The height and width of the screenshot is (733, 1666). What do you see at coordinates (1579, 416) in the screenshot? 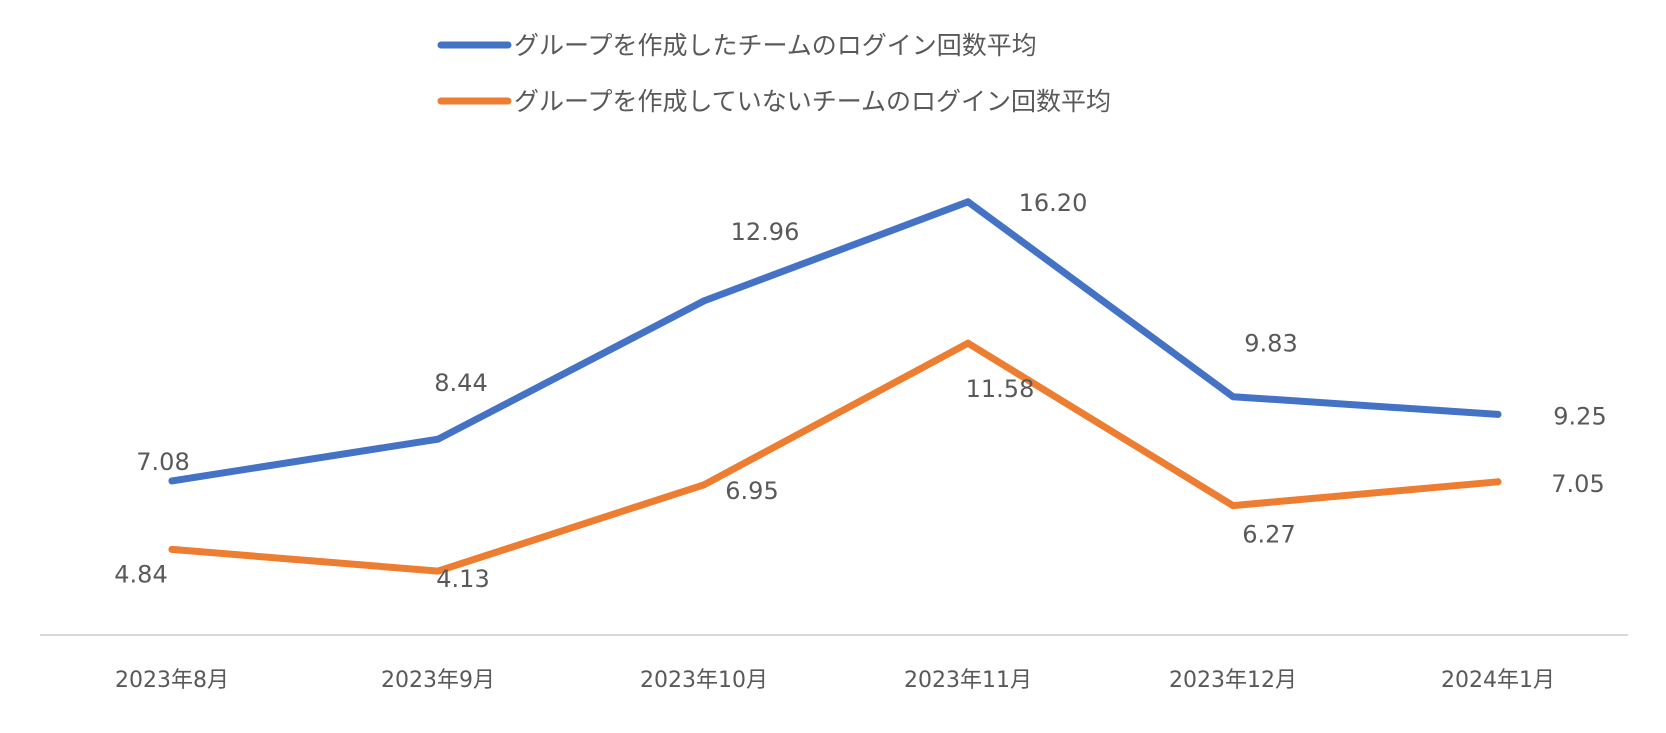
I see `data-label-series-1: 9.25` at bounding box center [1579, 416].